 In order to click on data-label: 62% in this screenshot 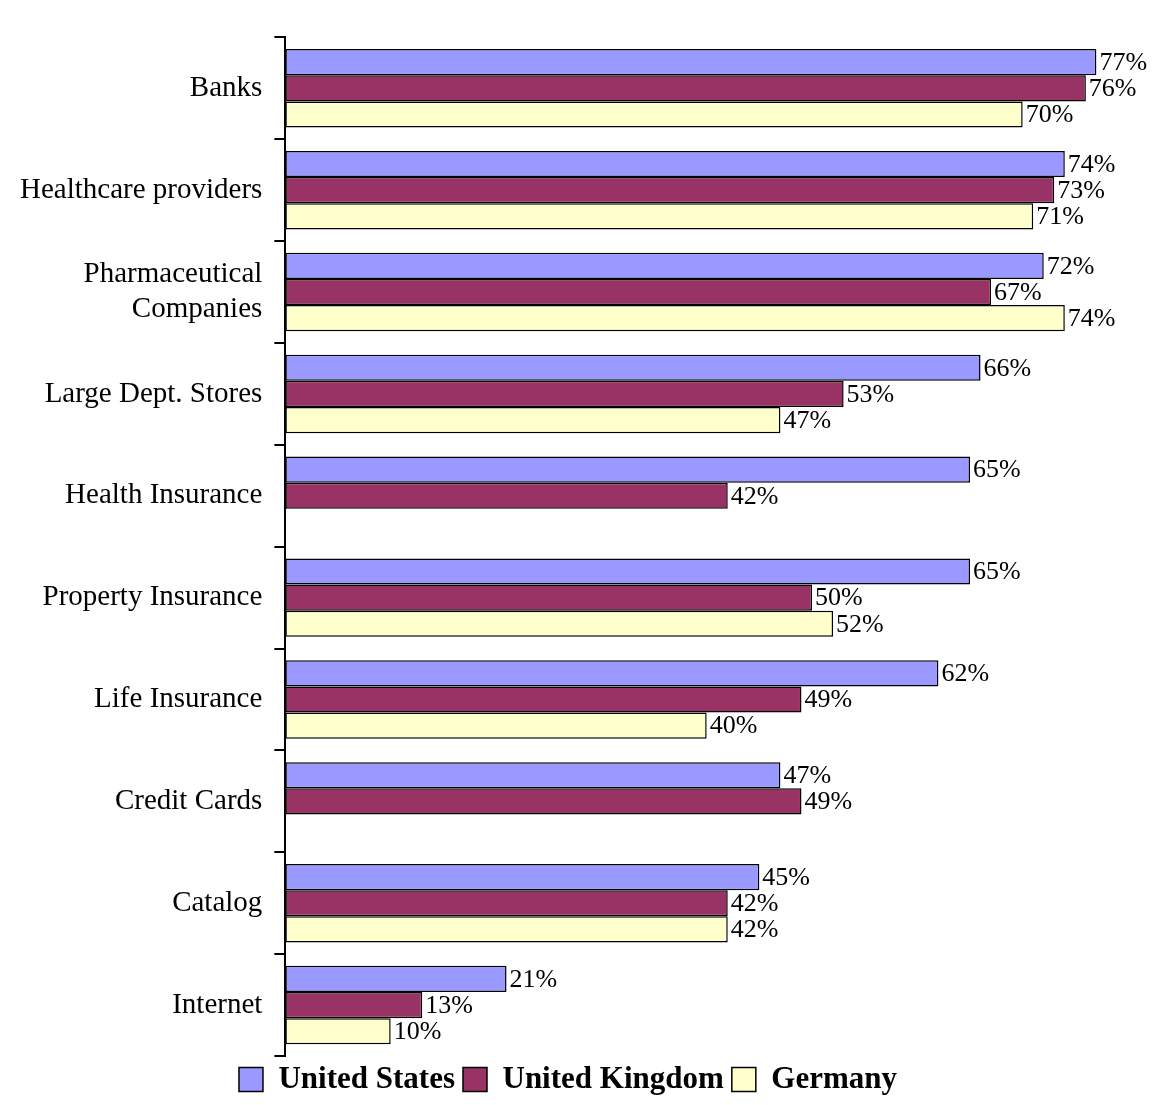, I will do `click(965, 673)`.